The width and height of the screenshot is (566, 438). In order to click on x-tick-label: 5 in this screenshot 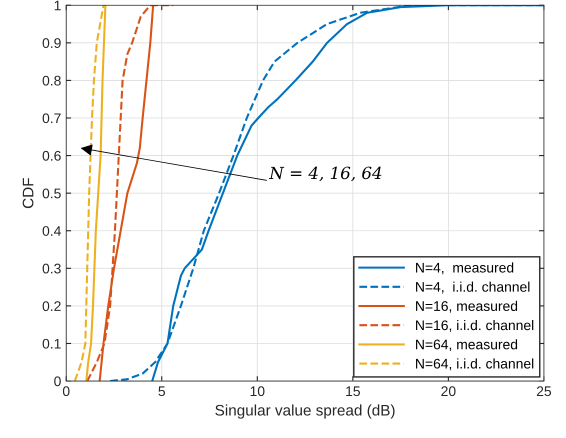, I will do `click(162, 391)`.